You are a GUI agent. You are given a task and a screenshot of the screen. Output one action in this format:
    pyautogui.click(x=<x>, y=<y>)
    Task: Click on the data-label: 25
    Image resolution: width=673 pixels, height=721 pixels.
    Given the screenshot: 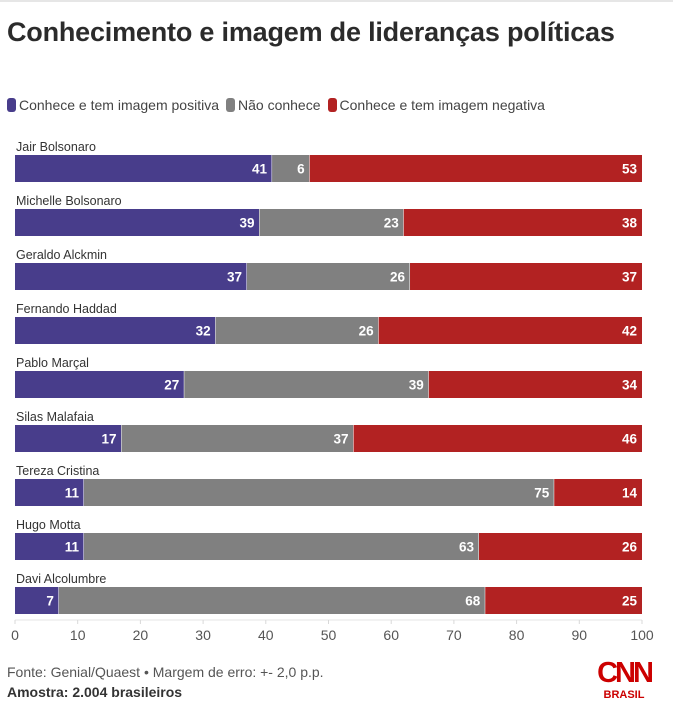 What is the action you would take?
    pyautogui.click(x=630, y=601)
    